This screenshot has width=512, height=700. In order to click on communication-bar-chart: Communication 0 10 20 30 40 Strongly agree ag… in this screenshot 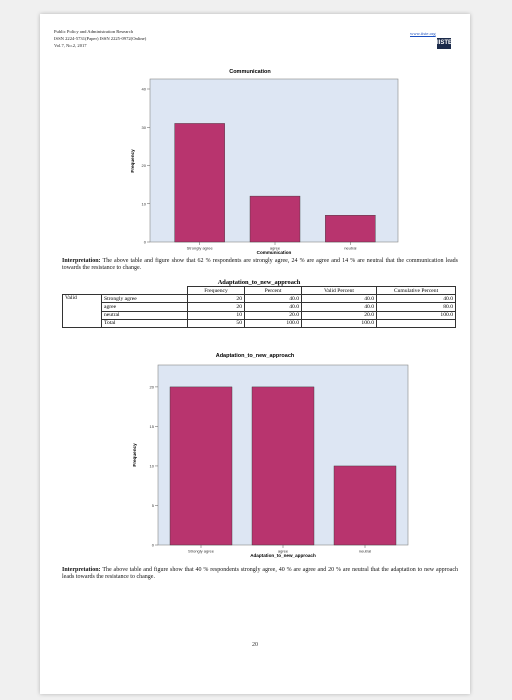, I will do `click(264, 162)`.